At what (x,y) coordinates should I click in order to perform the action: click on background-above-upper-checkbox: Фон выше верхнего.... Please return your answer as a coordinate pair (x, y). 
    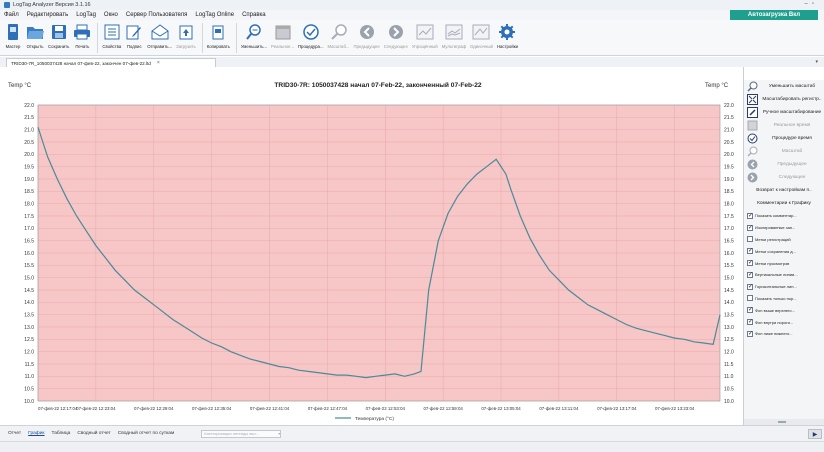
    Looking at the image, I should click on (784, 310).